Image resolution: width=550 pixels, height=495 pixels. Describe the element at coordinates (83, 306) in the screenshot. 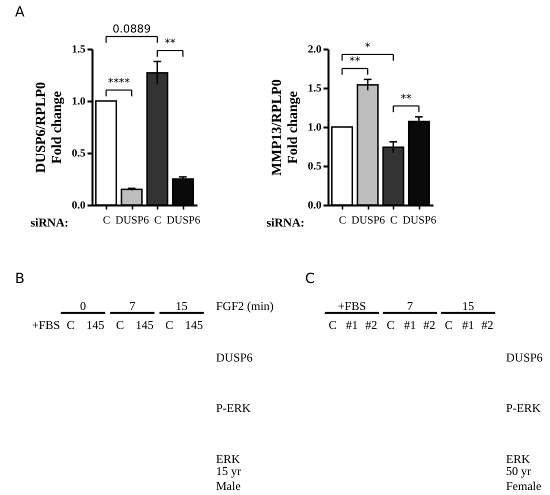

I see `text: 0` at that location.